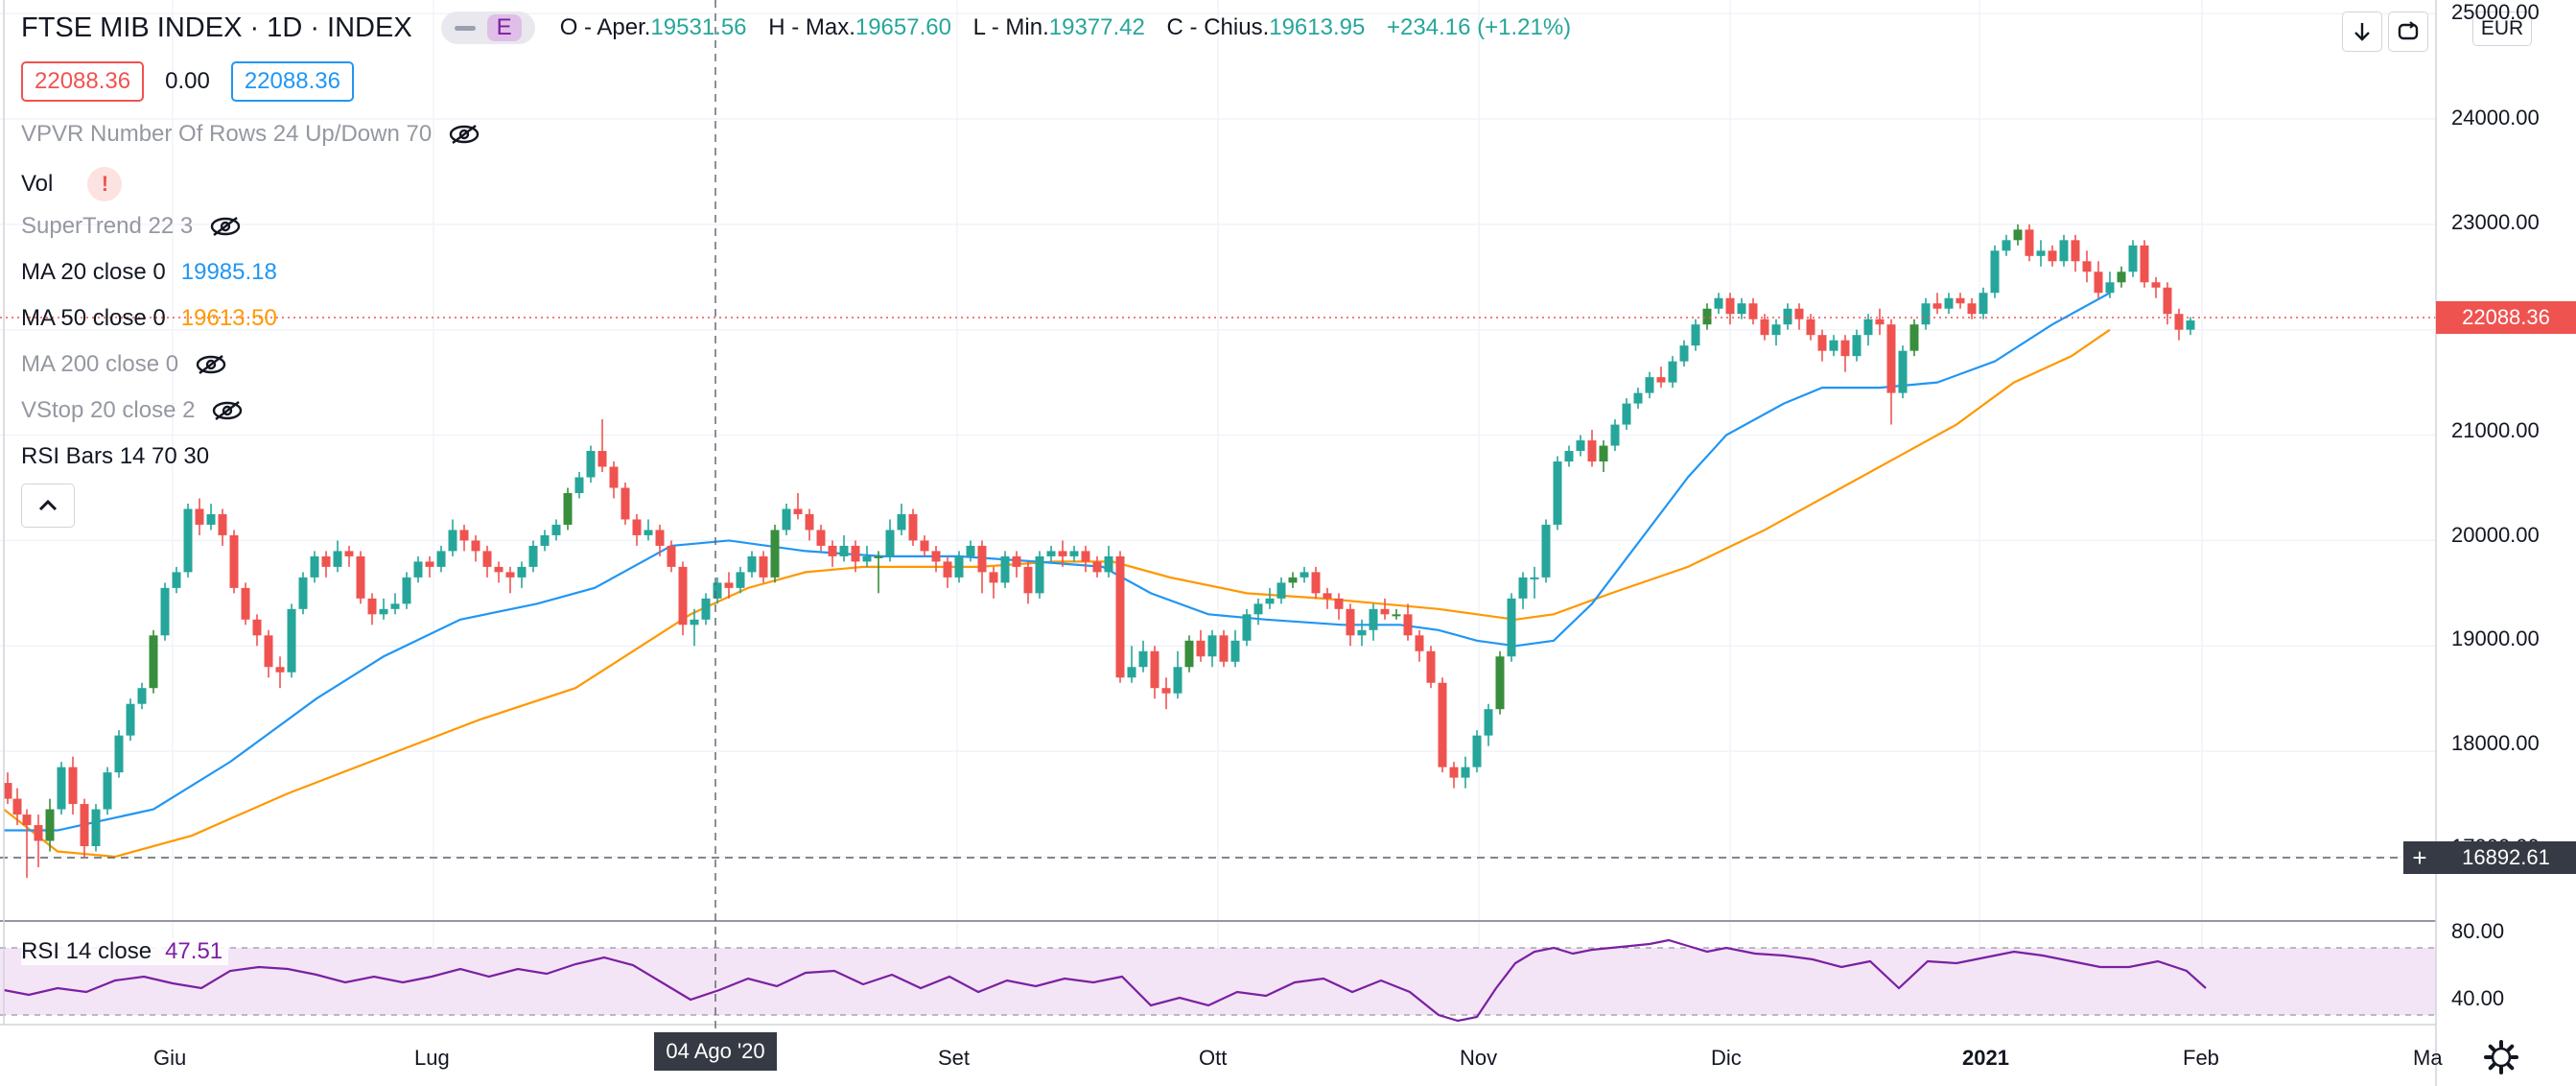 The width and height of the screenshot is (2576, 1086). What do you see at coordinates (83, 81) in the screenshot?
I see `price-box-red: 22088.36` at bounding box center [83, 81].